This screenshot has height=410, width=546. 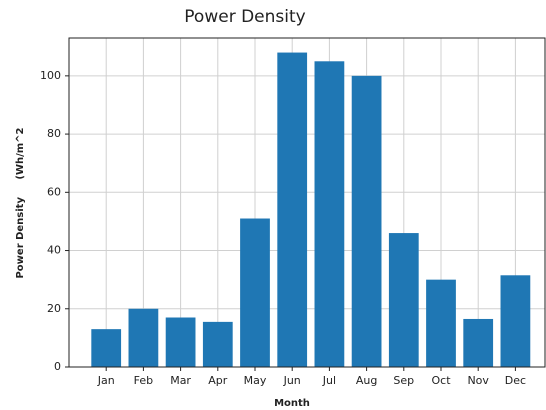 I want to click on y-tick-label: 20, so click(x=54, y=308).